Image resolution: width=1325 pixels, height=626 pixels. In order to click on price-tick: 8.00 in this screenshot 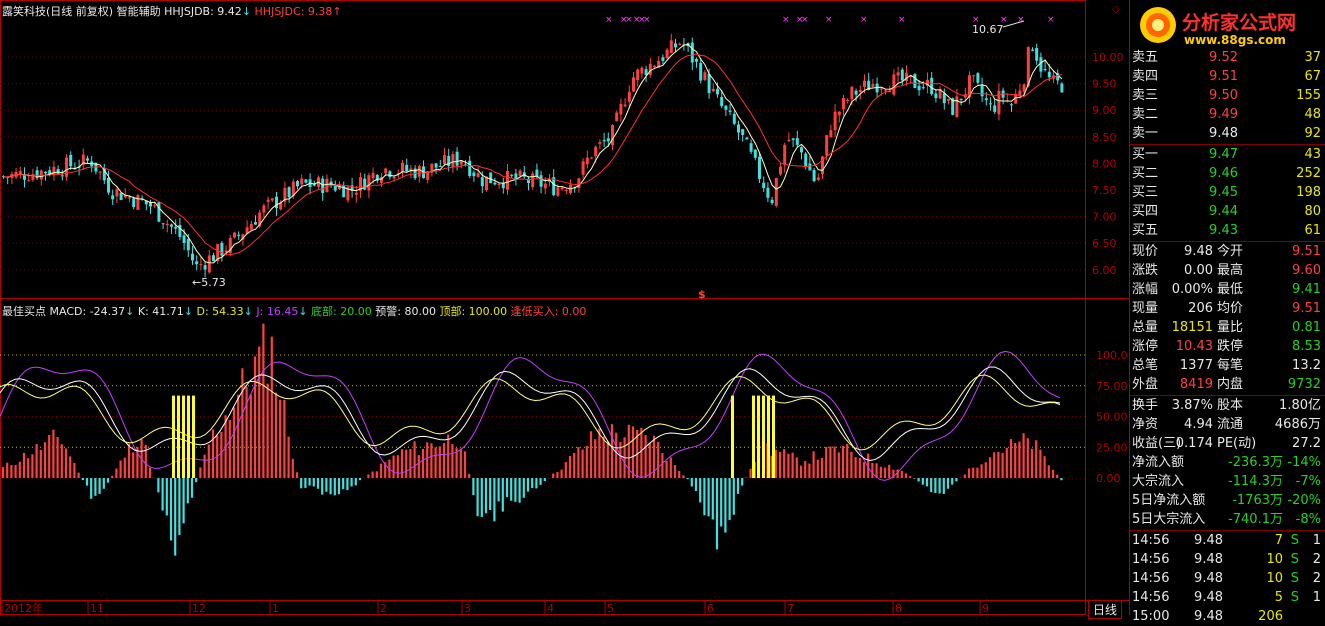, I will do `click(1104, 163)`.